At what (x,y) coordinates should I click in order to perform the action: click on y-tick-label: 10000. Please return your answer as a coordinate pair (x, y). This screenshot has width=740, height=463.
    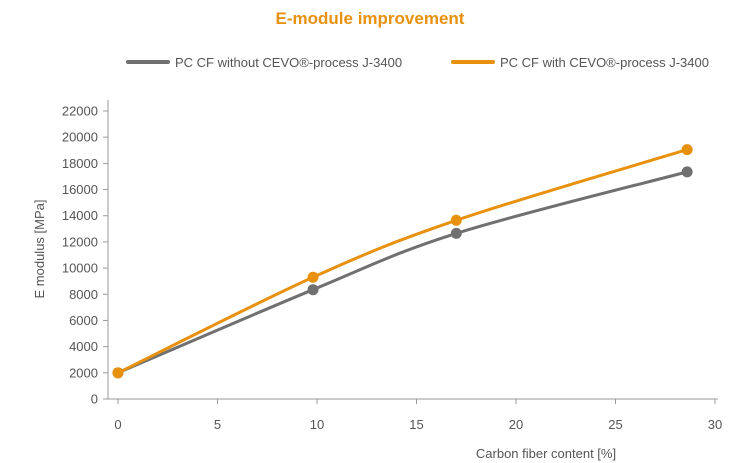
    Looking at the image, I should click on (80, 268).